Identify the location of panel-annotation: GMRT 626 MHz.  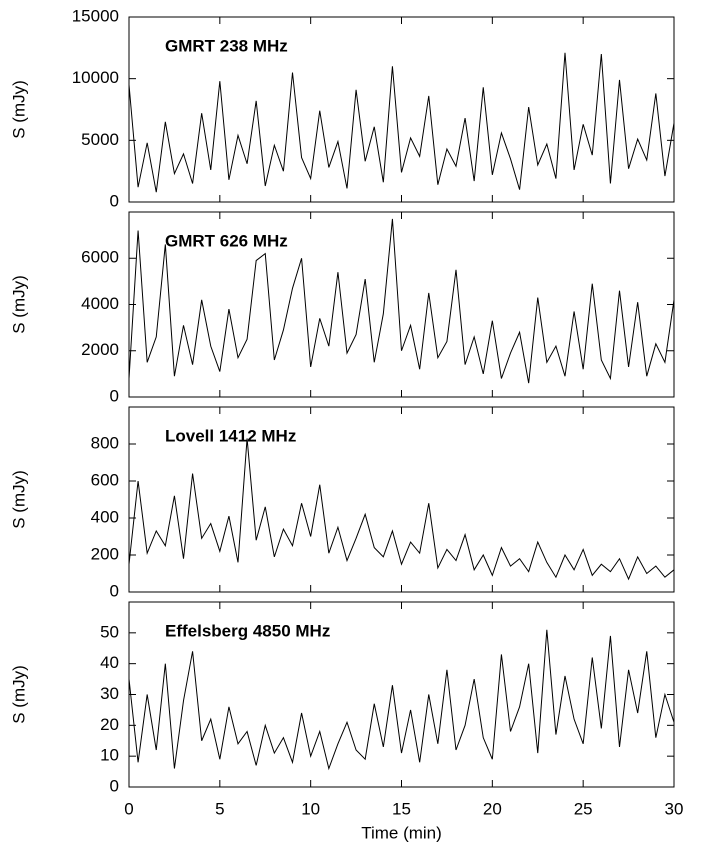
(226, 240).